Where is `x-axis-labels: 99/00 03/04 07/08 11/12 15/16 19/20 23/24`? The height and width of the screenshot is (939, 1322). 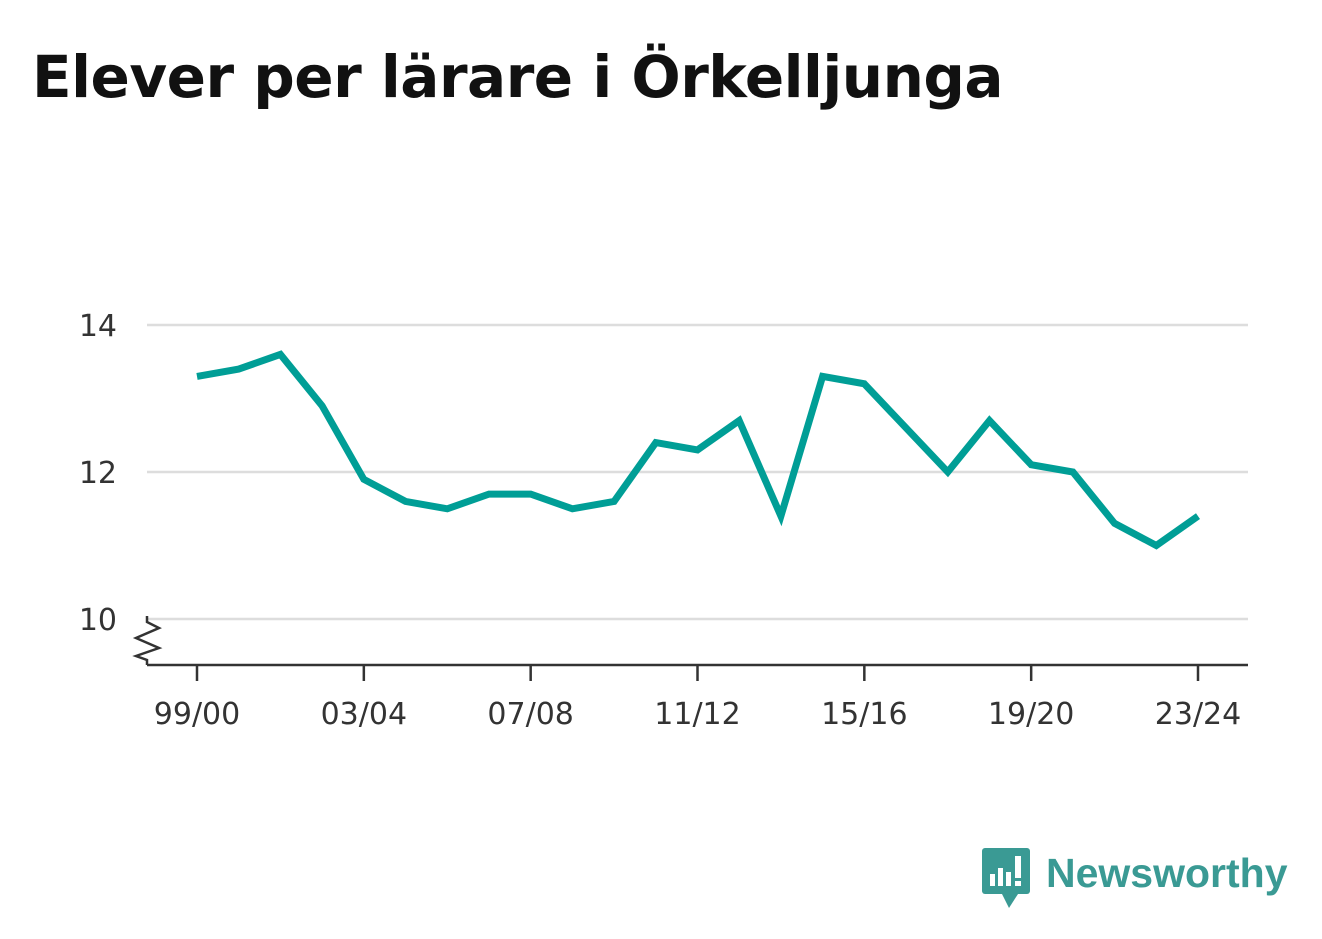 x-axis-labels: 99/00 03/04 07/08 11/12 15/16 19/20 23/24 is located at coordinates (697, 714).